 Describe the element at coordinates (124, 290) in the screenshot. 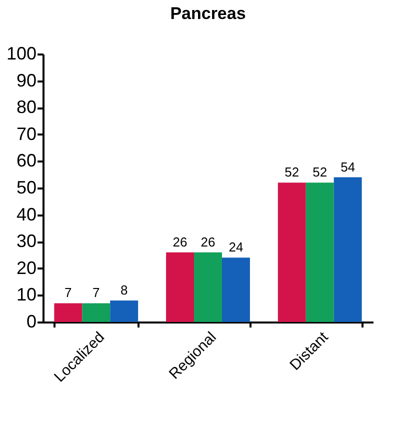

I see `data-label: 8` at that location.